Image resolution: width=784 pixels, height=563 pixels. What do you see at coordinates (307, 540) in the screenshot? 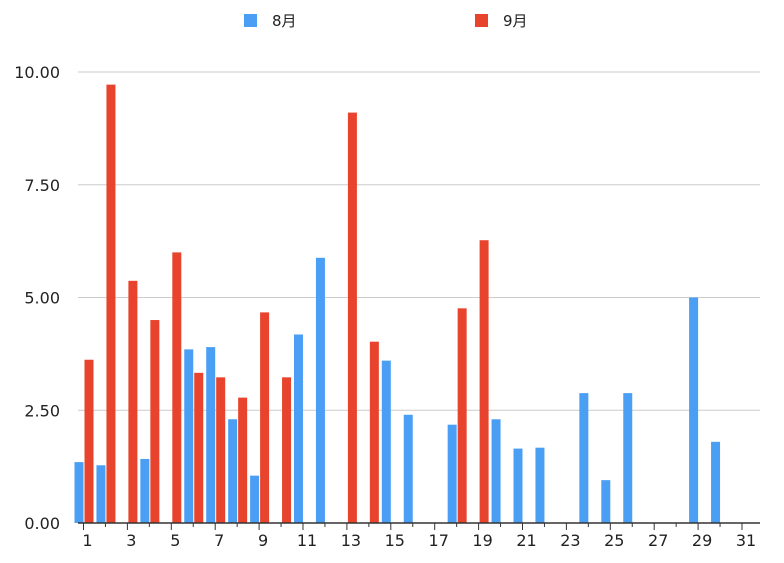
I see `x-tick-label: 11` at bounding box center [307, 540].